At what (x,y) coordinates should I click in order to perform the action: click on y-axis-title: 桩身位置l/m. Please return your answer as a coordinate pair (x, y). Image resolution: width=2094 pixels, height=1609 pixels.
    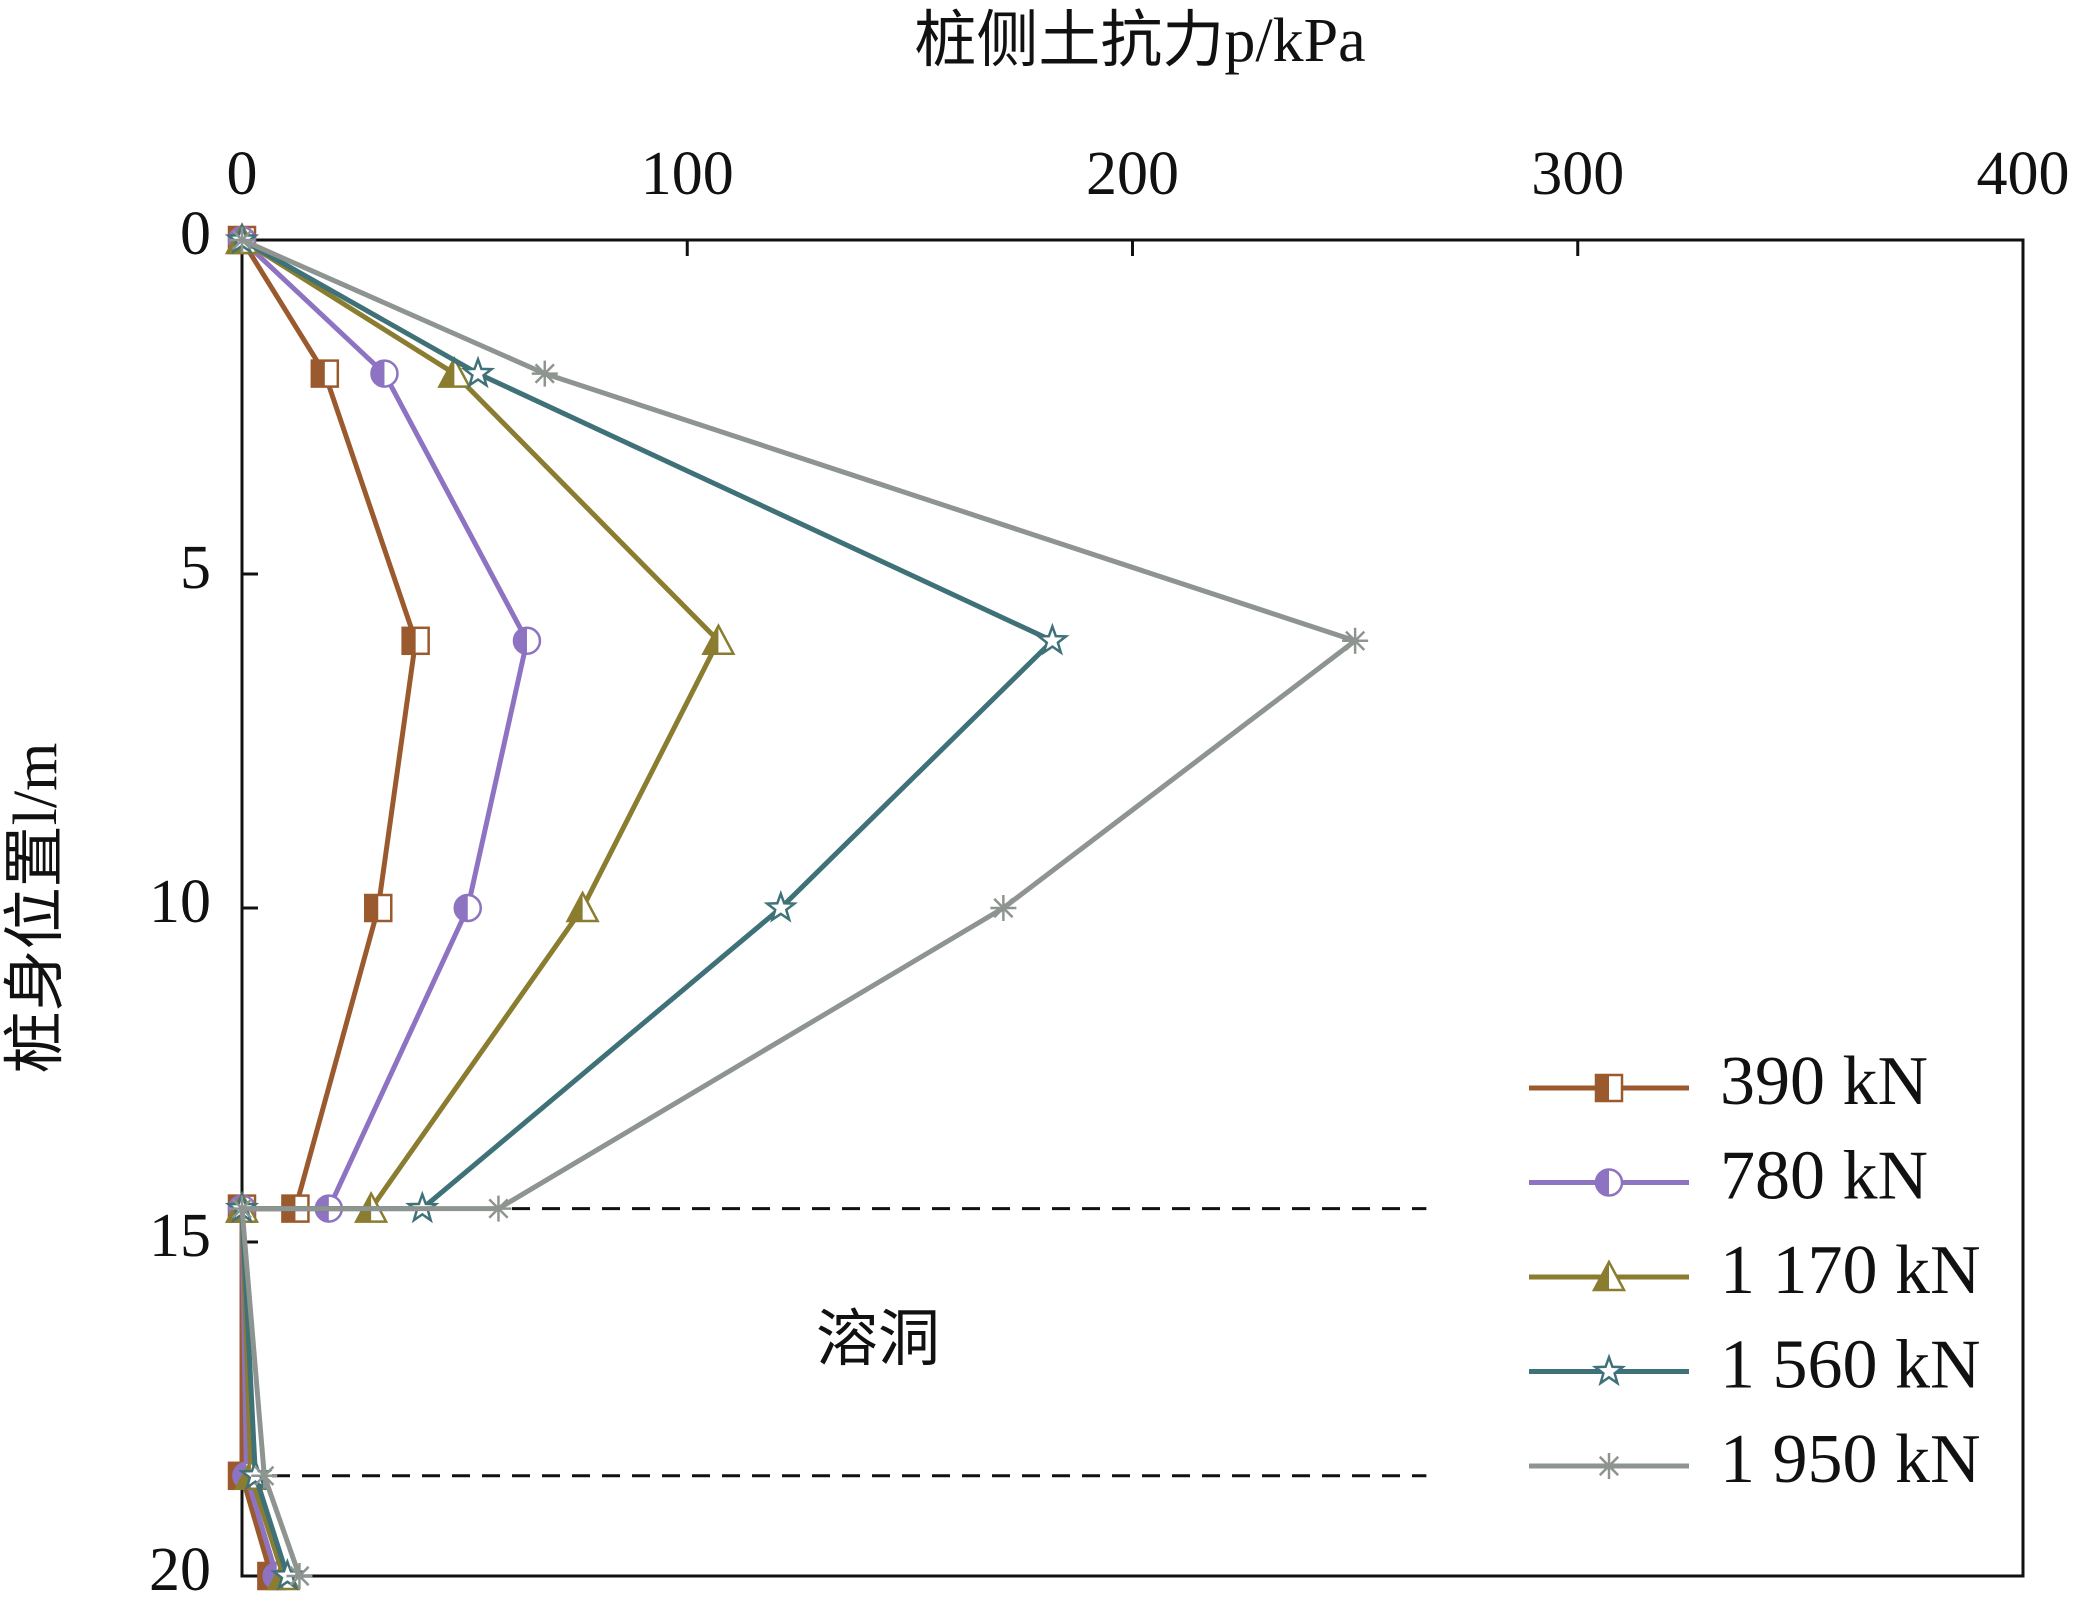
    Looking at the image, I should click on (36, 908).